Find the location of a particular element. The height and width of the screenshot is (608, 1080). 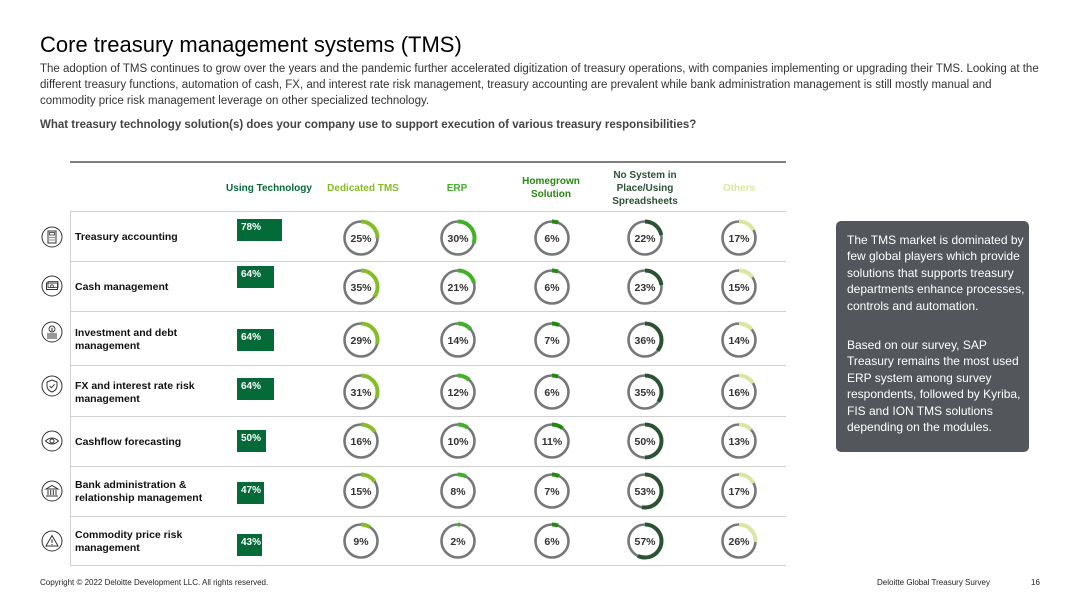

using-technology-bar: 43% is located at coordinates (249, 545).